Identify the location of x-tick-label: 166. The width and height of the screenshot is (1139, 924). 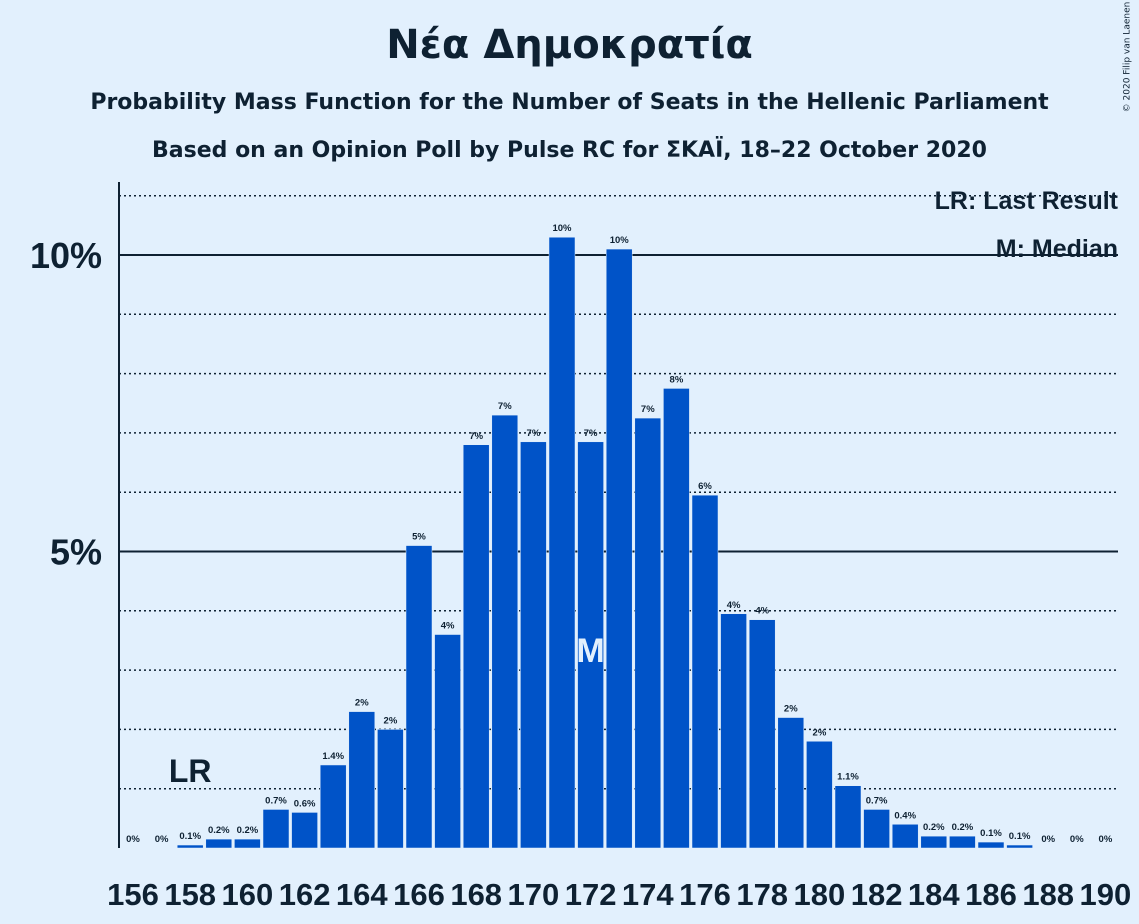
(419, 894).